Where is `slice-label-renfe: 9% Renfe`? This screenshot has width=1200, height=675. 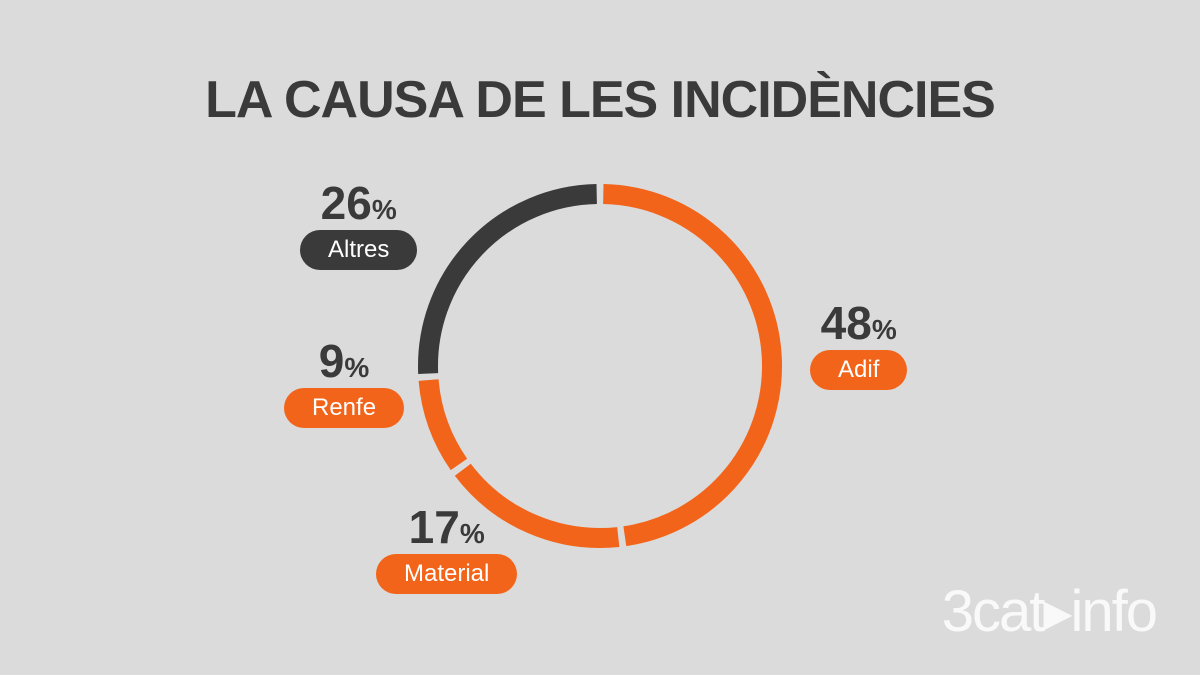 slice-label-renfe: 9% Renfe is located at coordinates (344, 381).